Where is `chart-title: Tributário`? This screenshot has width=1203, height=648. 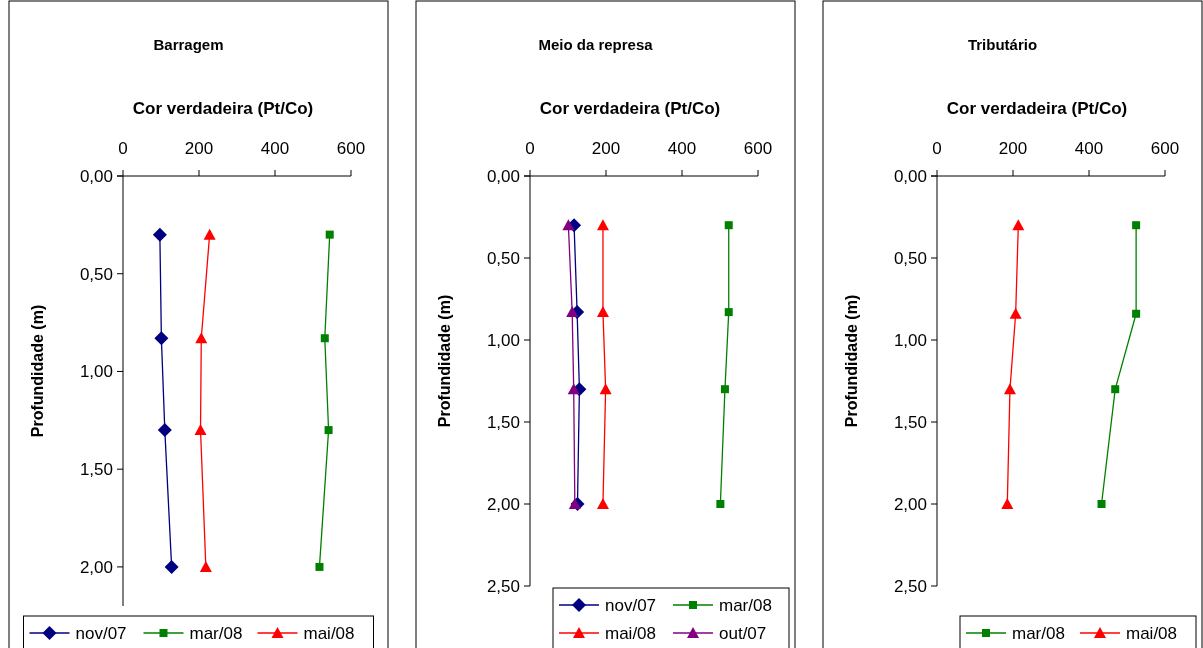
chart-title: Tributário is located at coordinates (1002, 44).